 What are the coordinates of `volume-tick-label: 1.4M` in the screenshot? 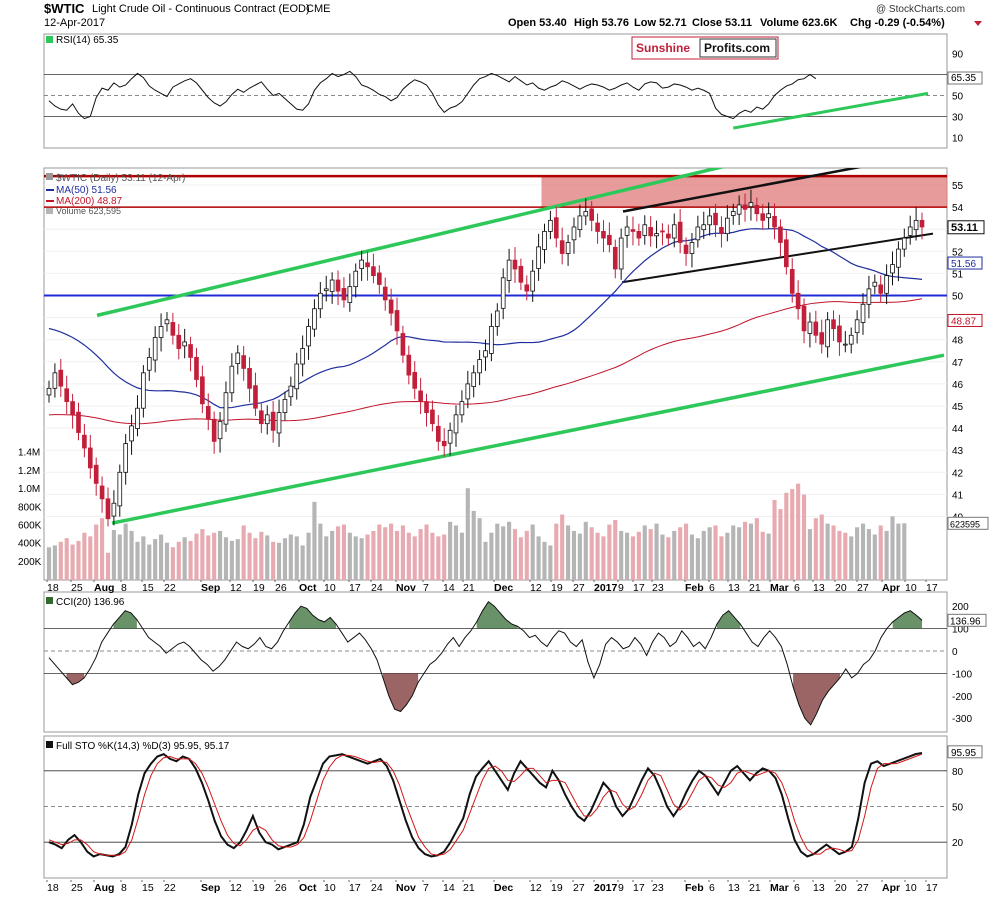 It's located at (29, 453).